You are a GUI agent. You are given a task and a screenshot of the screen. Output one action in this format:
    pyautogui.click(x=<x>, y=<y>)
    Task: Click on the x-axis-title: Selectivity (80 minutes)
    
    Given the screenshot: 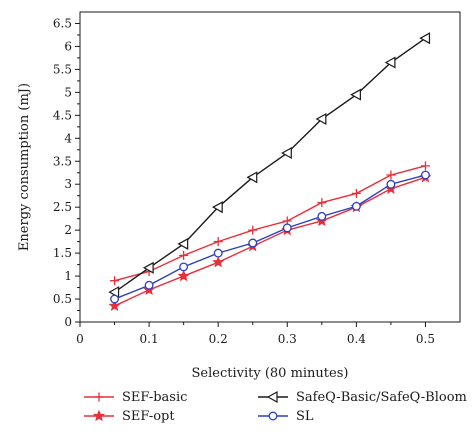 What is the action you would take?
    pyautogui.click(x=270, y=373)
    